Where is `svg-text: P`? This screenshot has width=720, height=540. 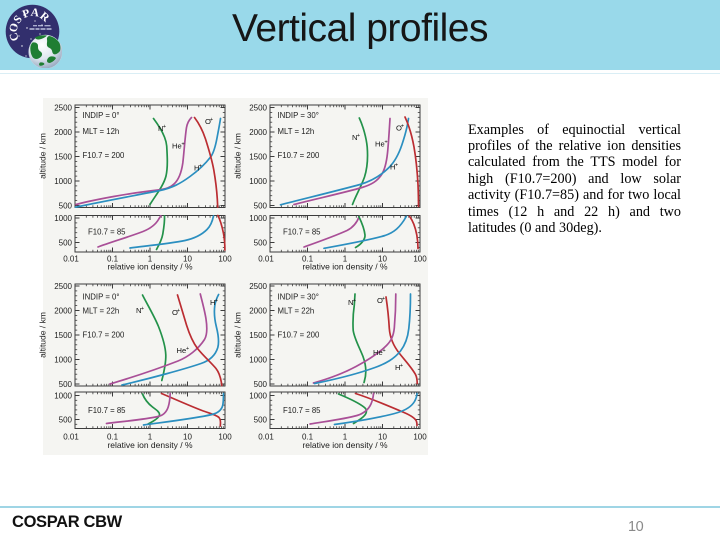 svg-text: P is located at coordinates (26, 14).